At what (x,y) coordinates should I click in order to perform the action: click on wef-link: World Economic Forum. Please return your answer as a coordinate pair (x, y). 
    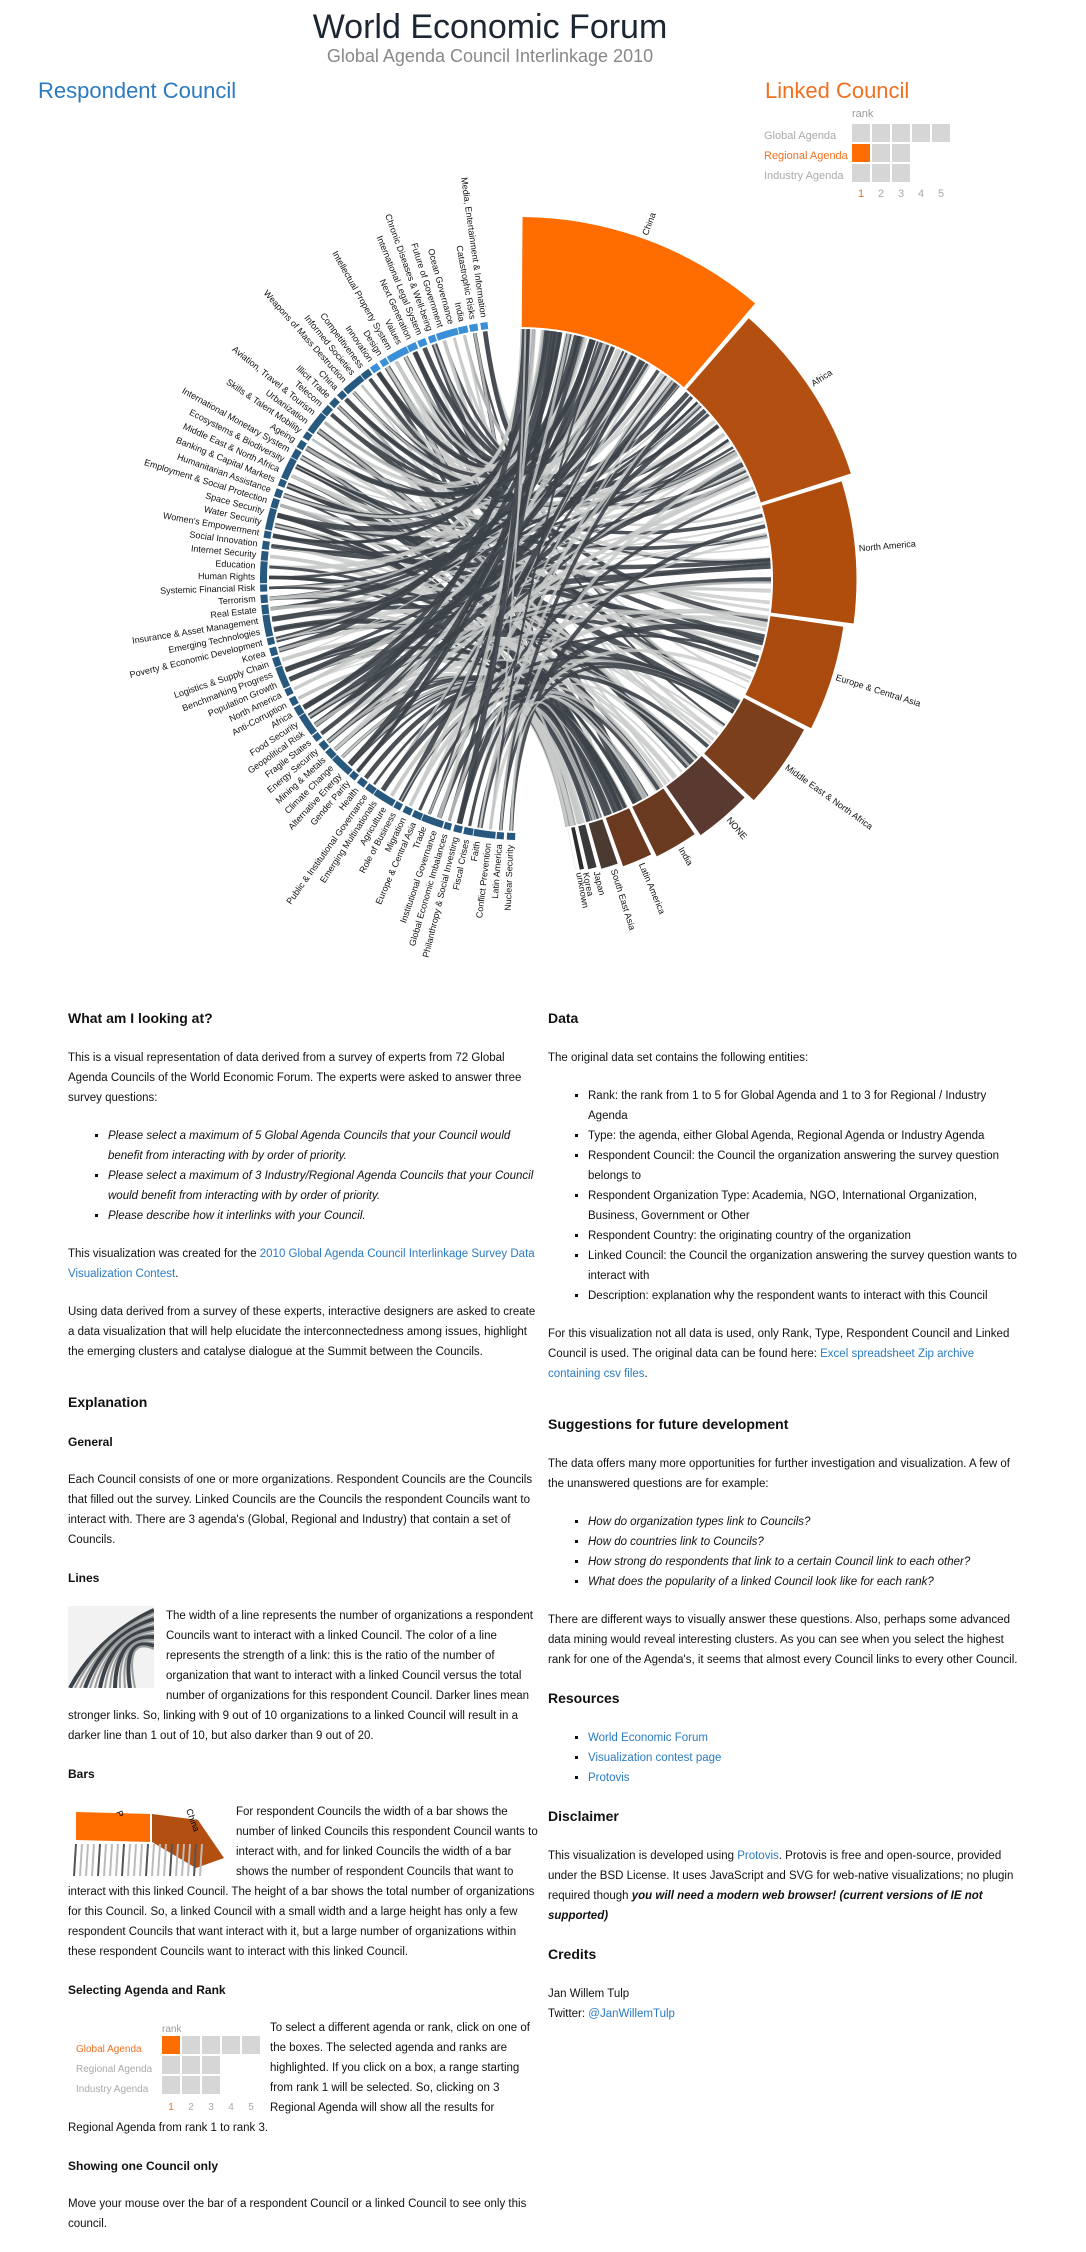
    Looking at the image, I should click on (648, 1738).